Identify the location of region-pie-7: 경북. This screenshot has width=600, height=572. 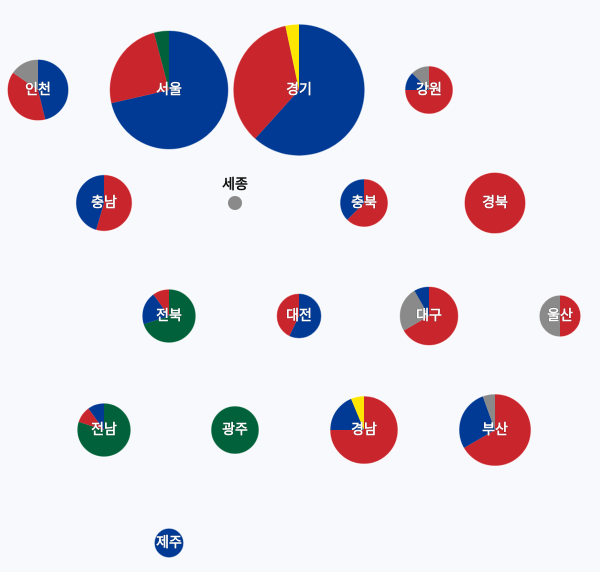
(495, 203).